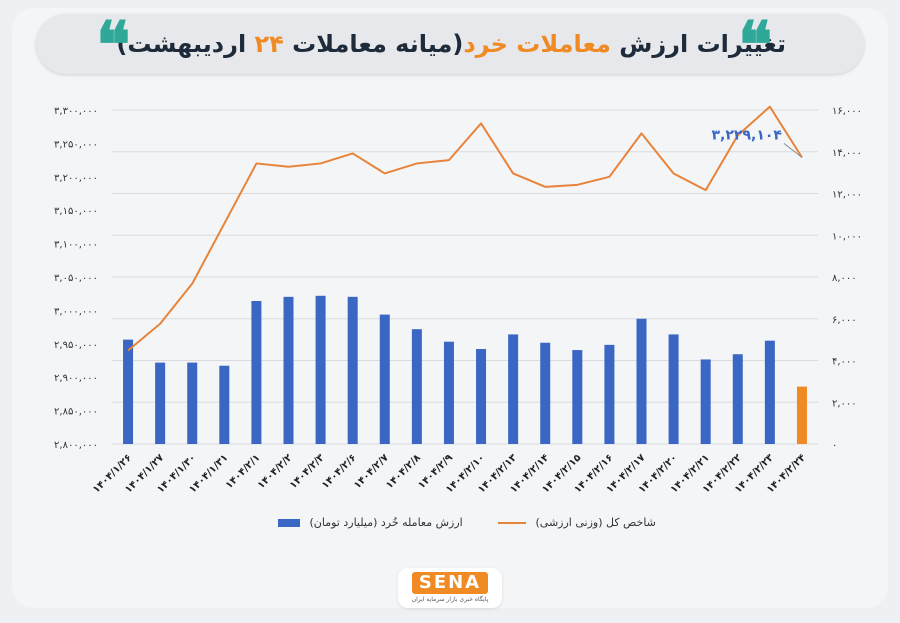 This screenshot has width=900, height=623. I want to click on legend-bars-label: ارزش معامله خُرد (میلیارد تومان), so click(386, 522).